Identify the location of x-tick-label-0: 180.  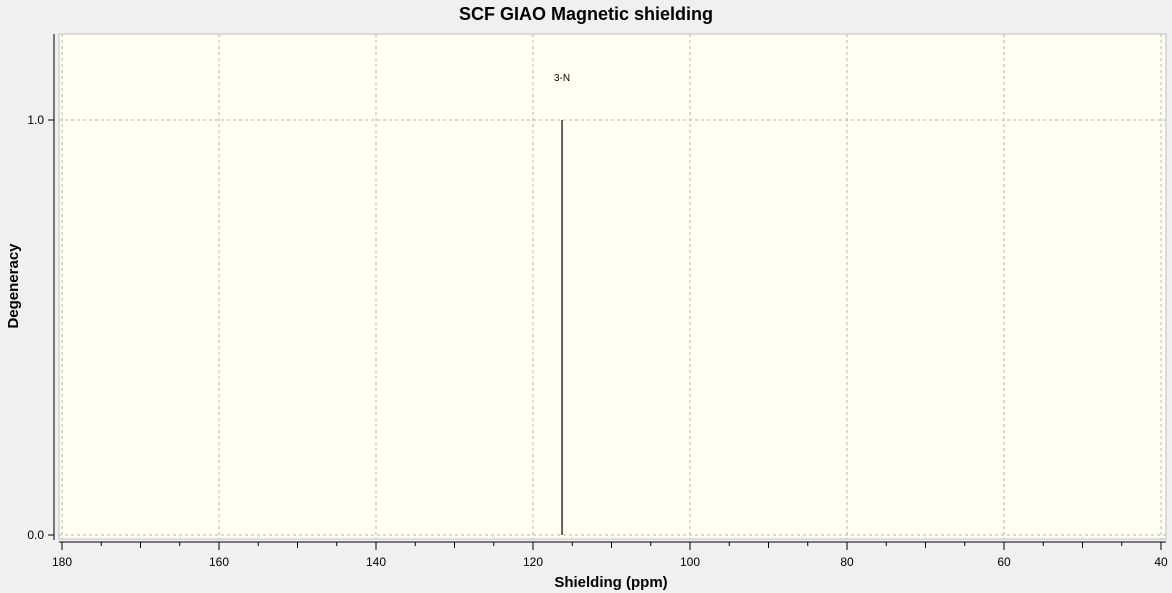
(62, 562).